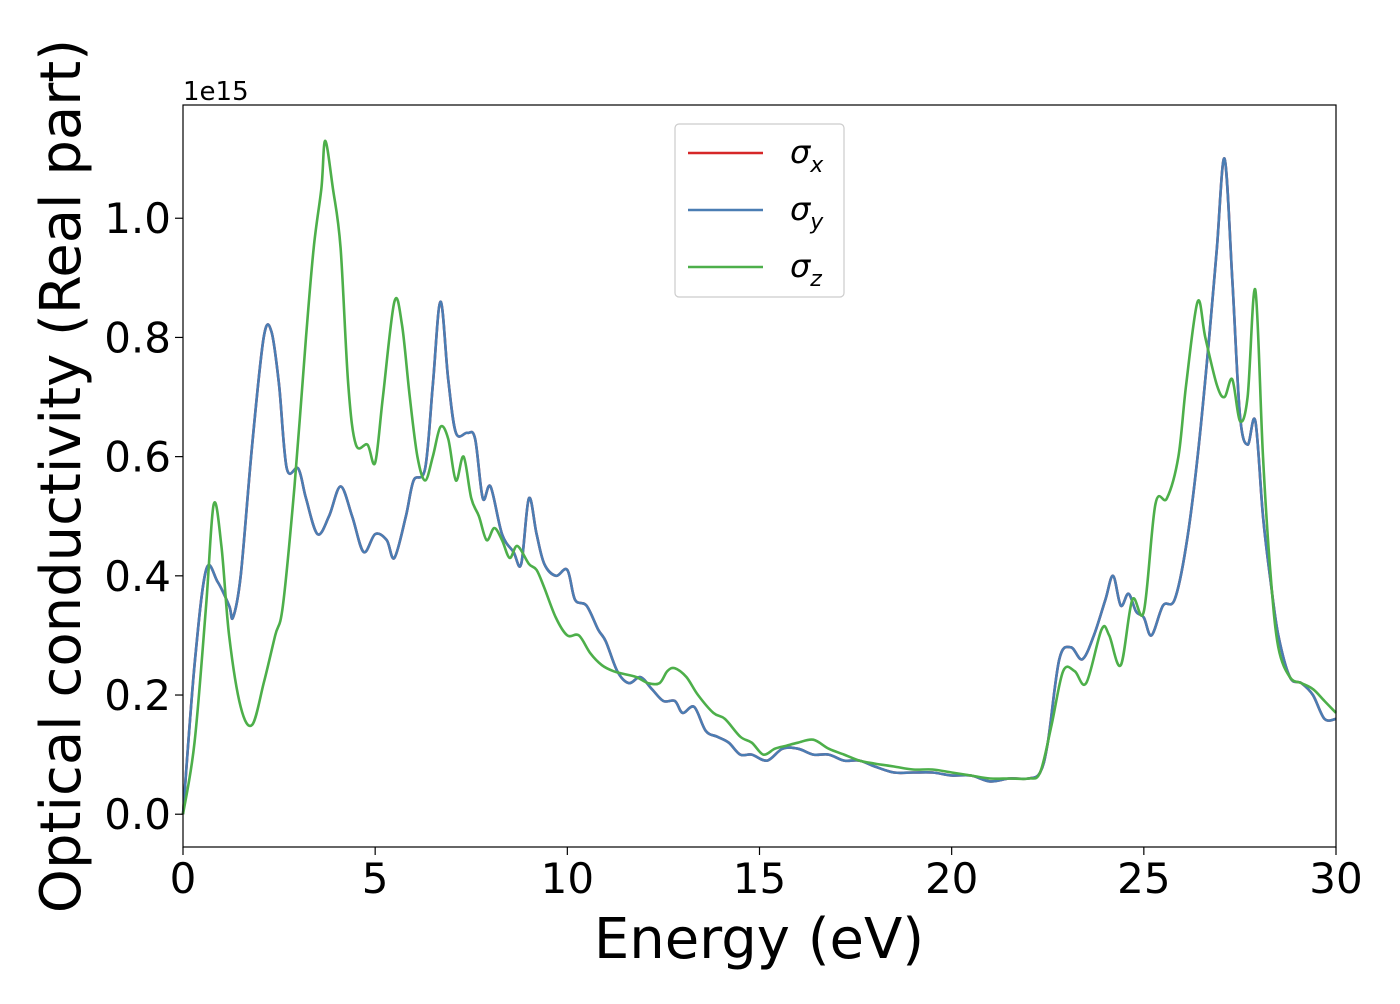  I want to click on y-tick-label: 0.6, so click(137, 457).